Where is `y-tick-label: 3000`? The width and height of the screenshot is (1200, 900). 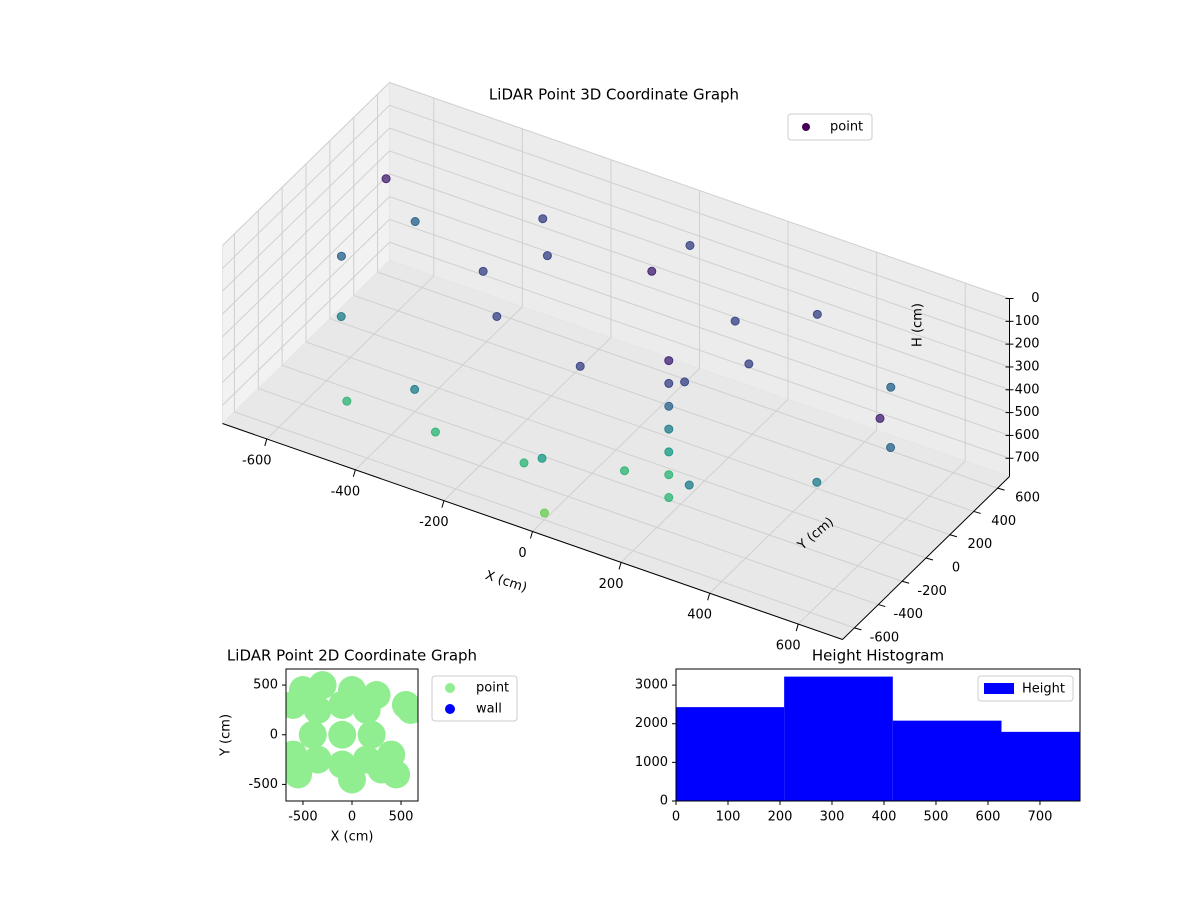
y-tick-label: 3000 is located at coordinates (651, 685).